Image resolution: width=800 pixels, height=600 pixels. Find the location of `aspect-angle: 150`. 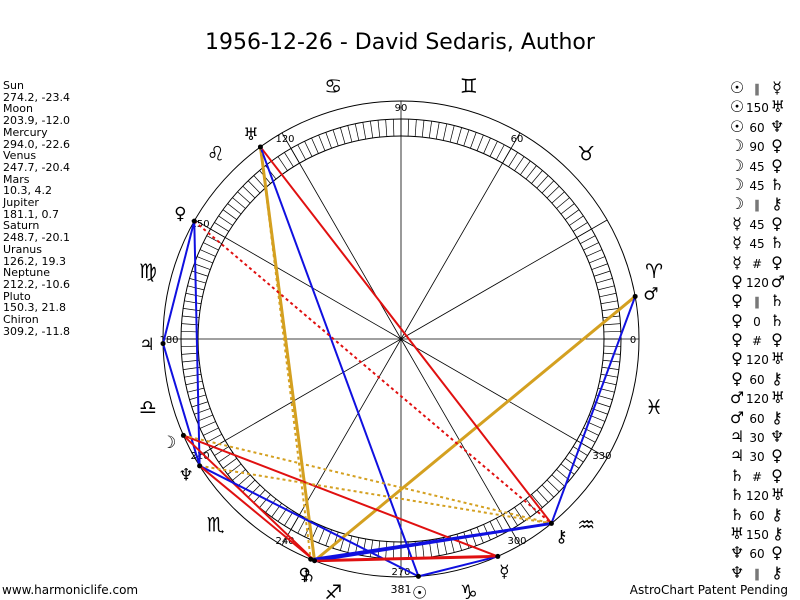

aspect-angle: 150 is located at coordinates (757, 534).